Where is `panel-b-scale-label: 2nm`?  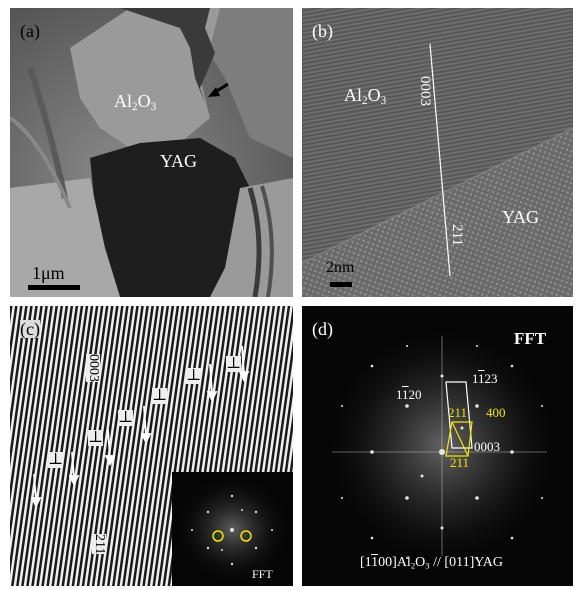
panel-b-scale-label: 2nm is located at coordinates (340, 267).